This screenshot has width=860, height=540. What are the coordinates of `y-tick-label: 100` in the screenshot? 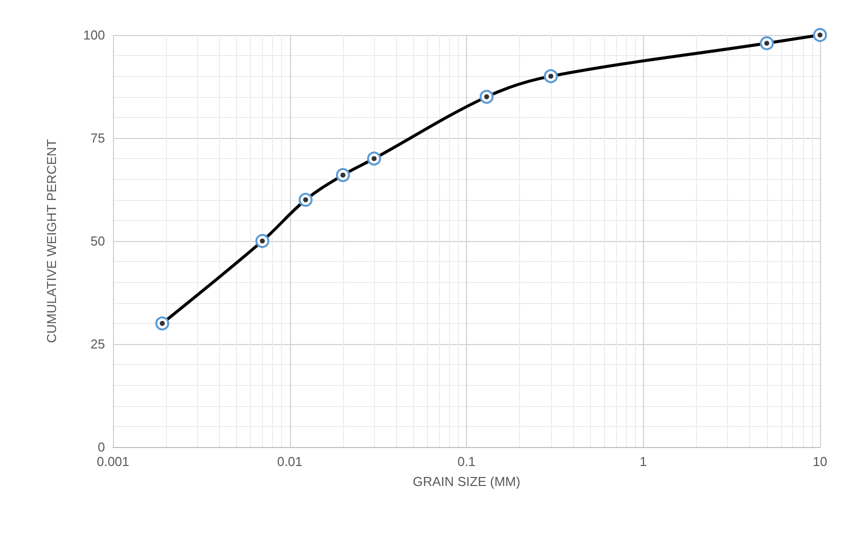 It's located at (94, 35).